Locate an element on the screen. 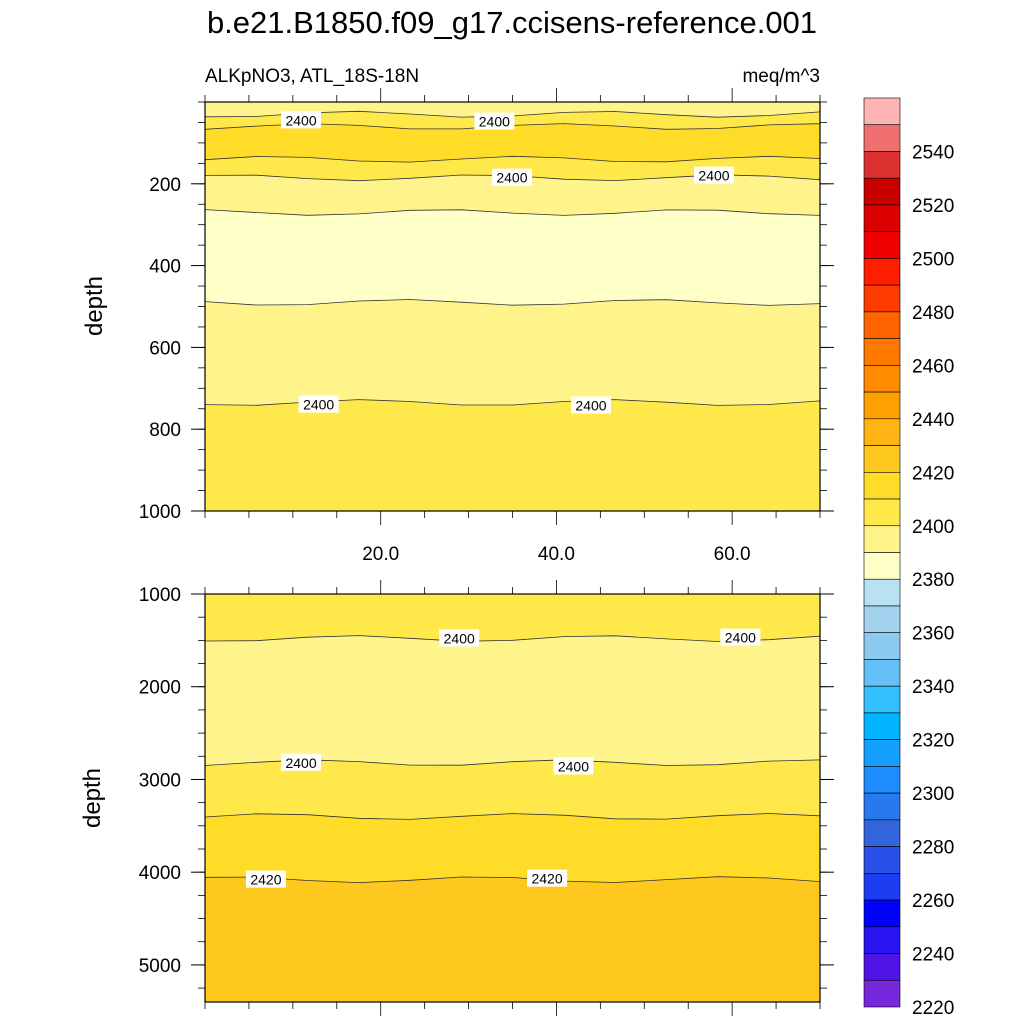 The width and height of the screenshot is (1024, 1024). y-tick-label: 800 is located at coordinates (165, 430).